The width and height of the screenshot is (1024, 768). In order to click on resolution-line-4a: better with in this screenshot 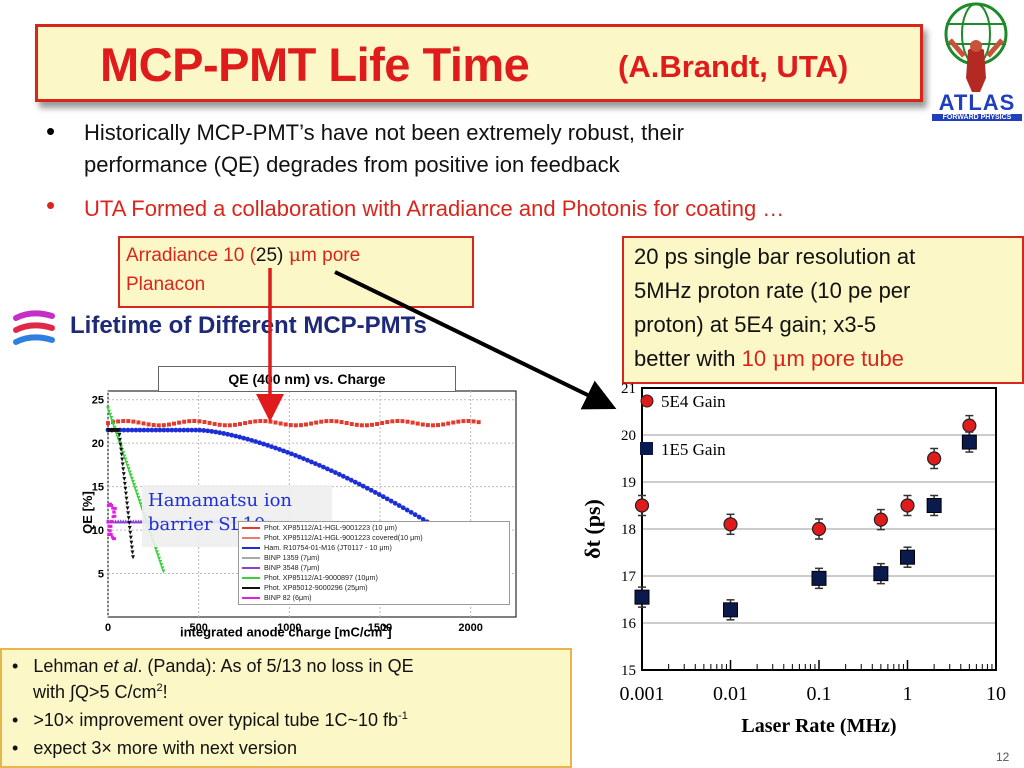, I will do `click(688, 358)`.